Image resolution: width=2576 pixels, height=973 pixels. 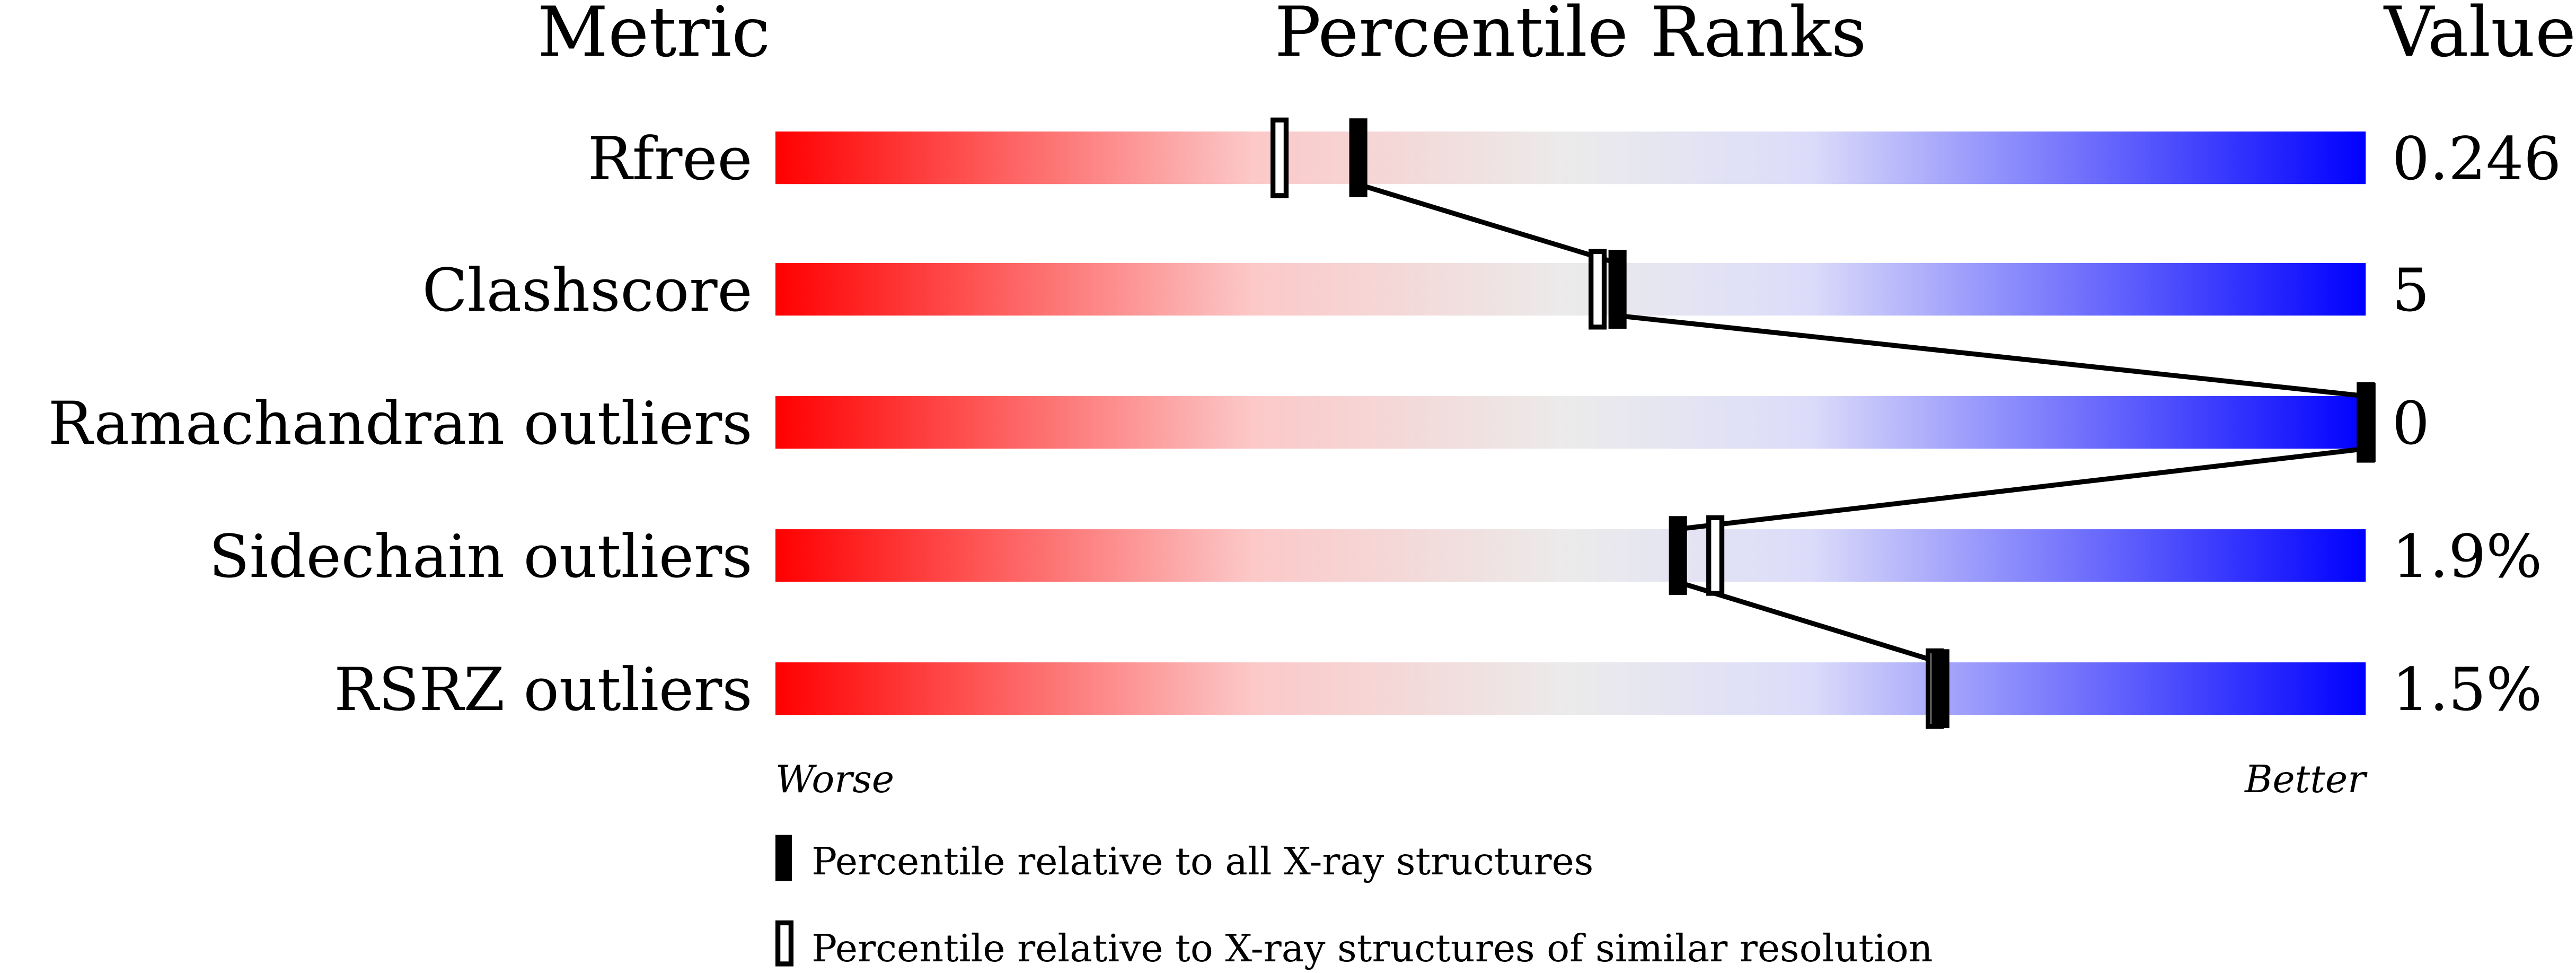 What do you see at coordinates (834, 779) in the screenshot?
I see `axis-worse-label: Worse` at bounding box center [834, 779].